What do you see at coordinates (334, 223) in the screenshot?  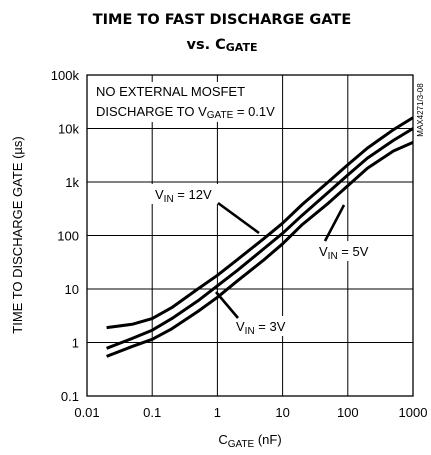 I see `series-label-5v-leader` at bounding box center [334, 223].